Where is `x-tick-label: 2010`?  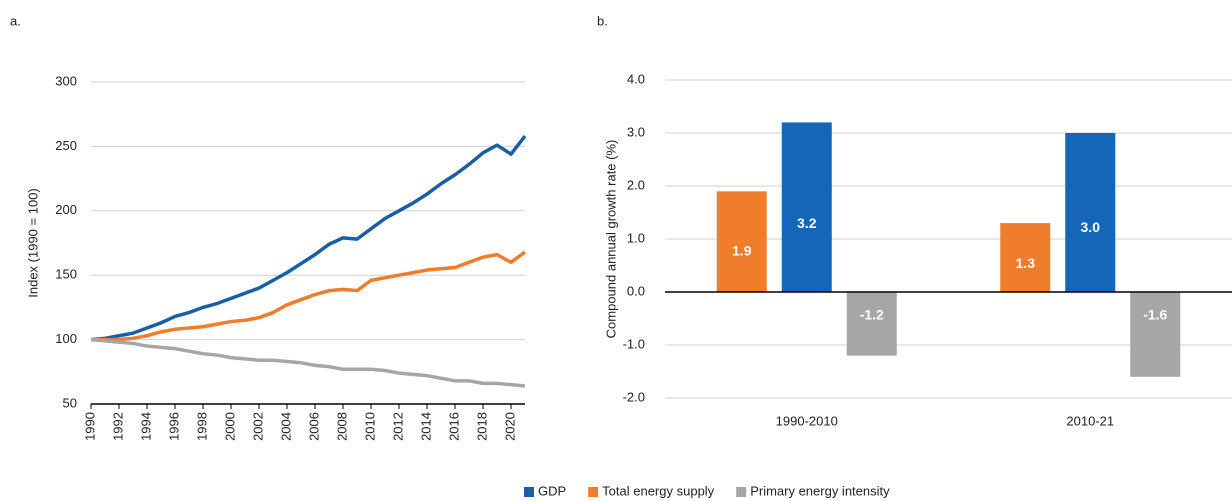 x-tick-label: 2010 is located at coordinates (369, 426).